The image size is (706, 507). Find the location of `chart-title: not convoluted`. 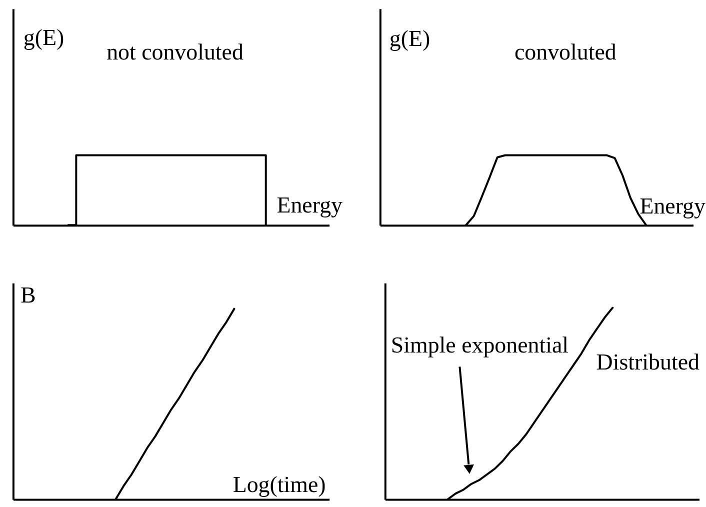

chart-title: not convoluted is located at coordinates (175, 52).